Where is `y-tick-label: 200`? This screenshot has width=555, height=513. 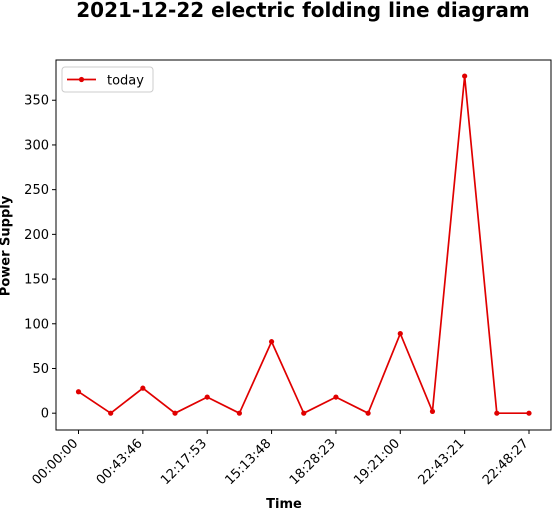 y-tick-label: 200 is located at coordinates (36, 235).